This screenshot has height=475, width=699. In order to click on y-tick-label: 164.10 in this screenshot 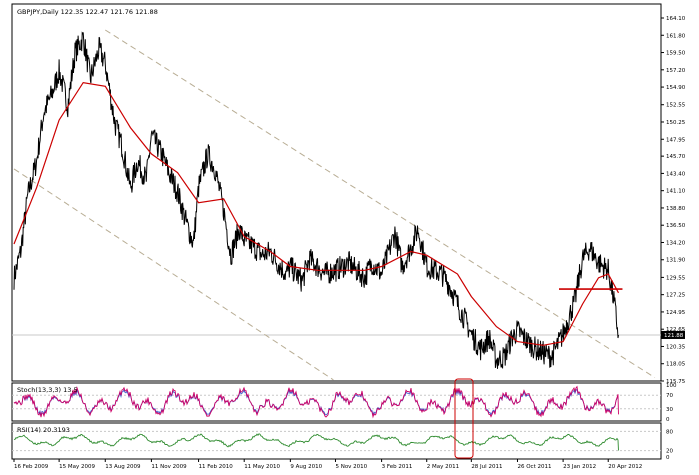, I will do `click(676, 19)`.